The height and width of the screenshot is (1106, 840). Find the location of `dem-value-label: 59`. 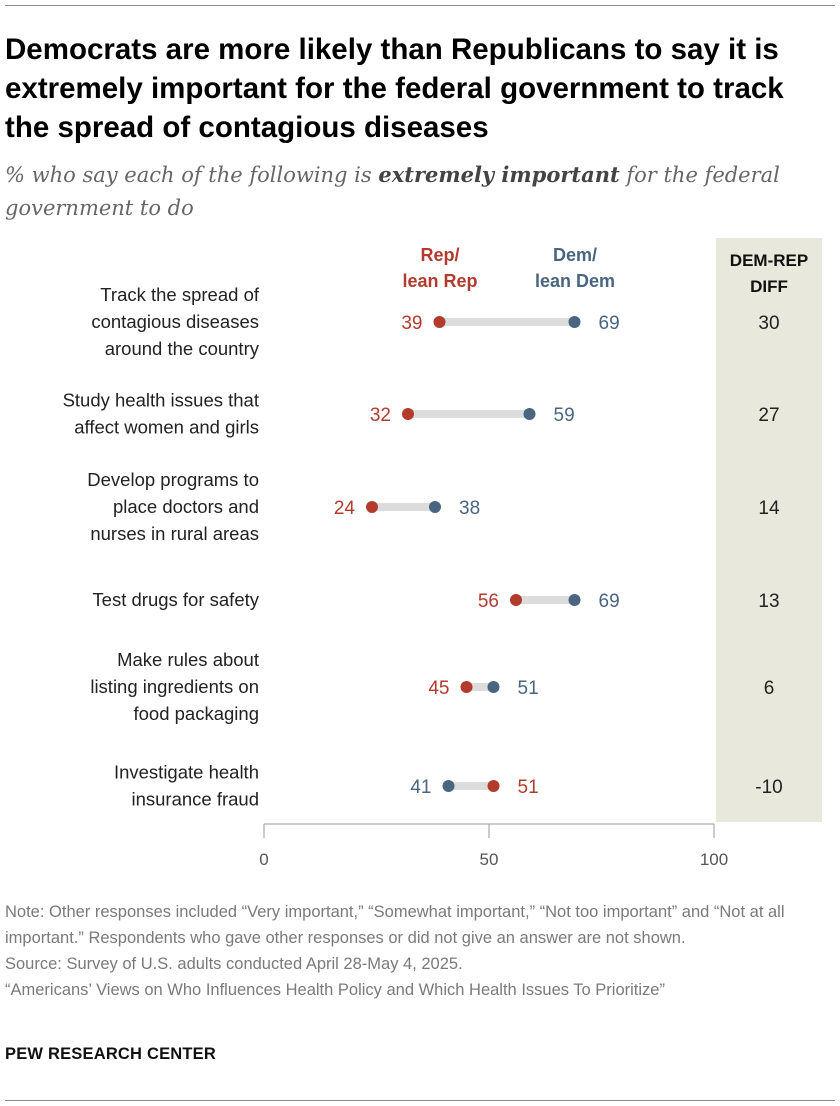

dem-value-label: 59 is located at coordinates (564, 415).